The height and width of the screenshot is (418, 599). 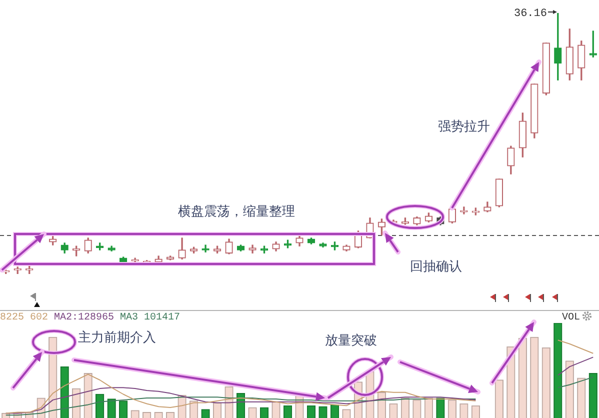 What do you see at coordinates (464, 126) in the screenshot?
I see `annotation: 强势拉升` at bounding box center [464, 126].